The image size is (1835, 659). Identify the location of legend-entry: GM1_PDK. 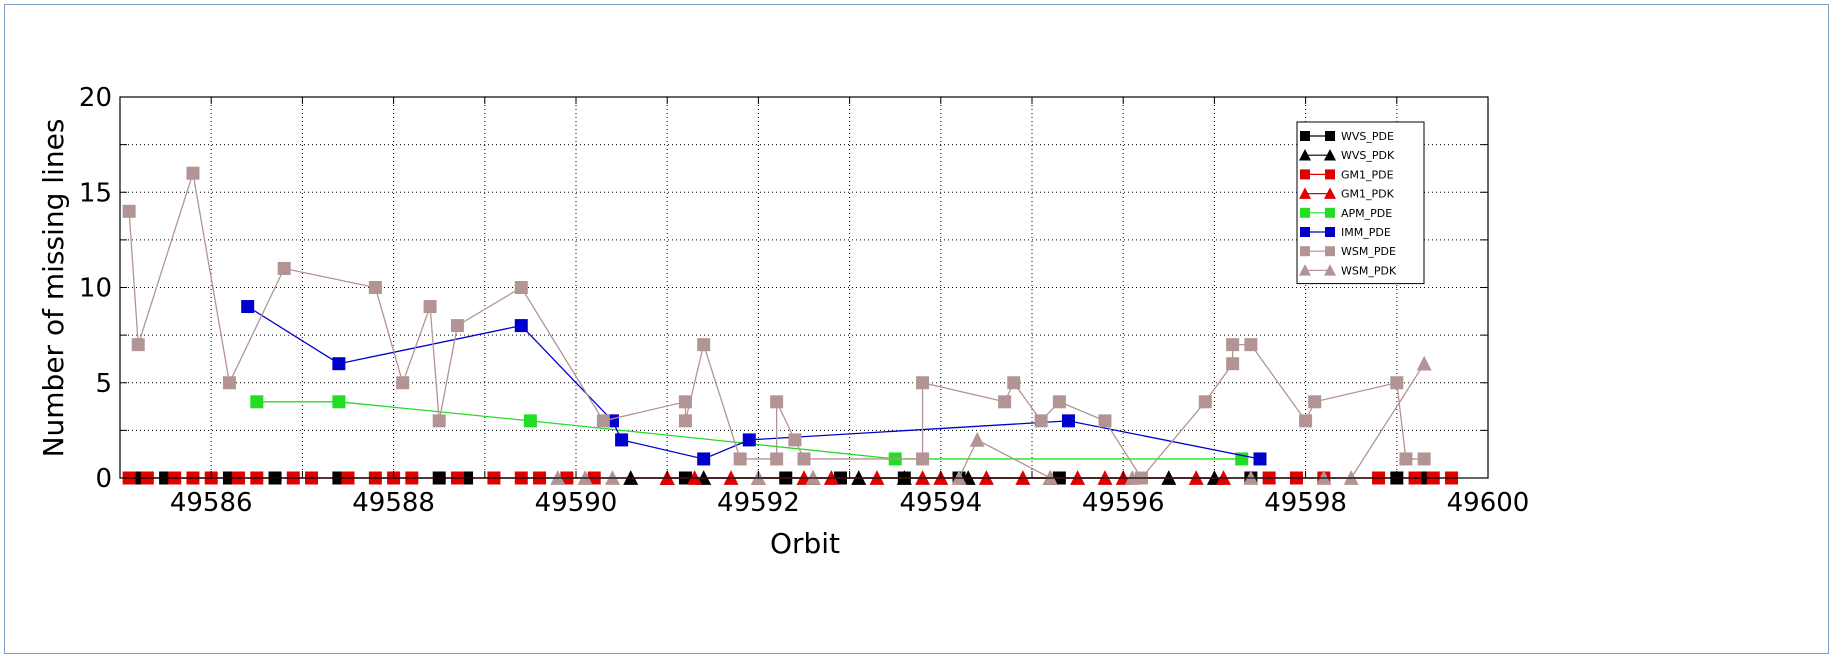
(1368, 194).